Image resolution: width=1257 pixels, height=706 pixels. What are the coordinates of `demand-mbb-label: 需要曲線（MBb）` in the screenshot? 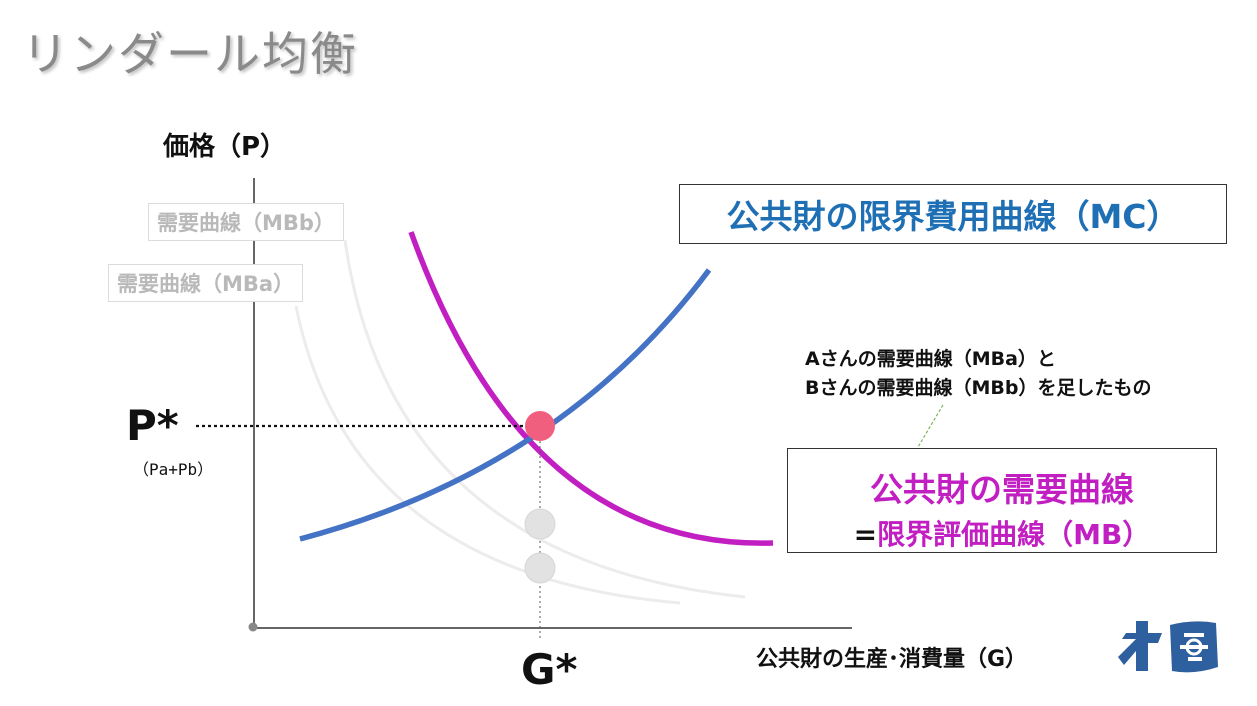 It's located at (246, 222).